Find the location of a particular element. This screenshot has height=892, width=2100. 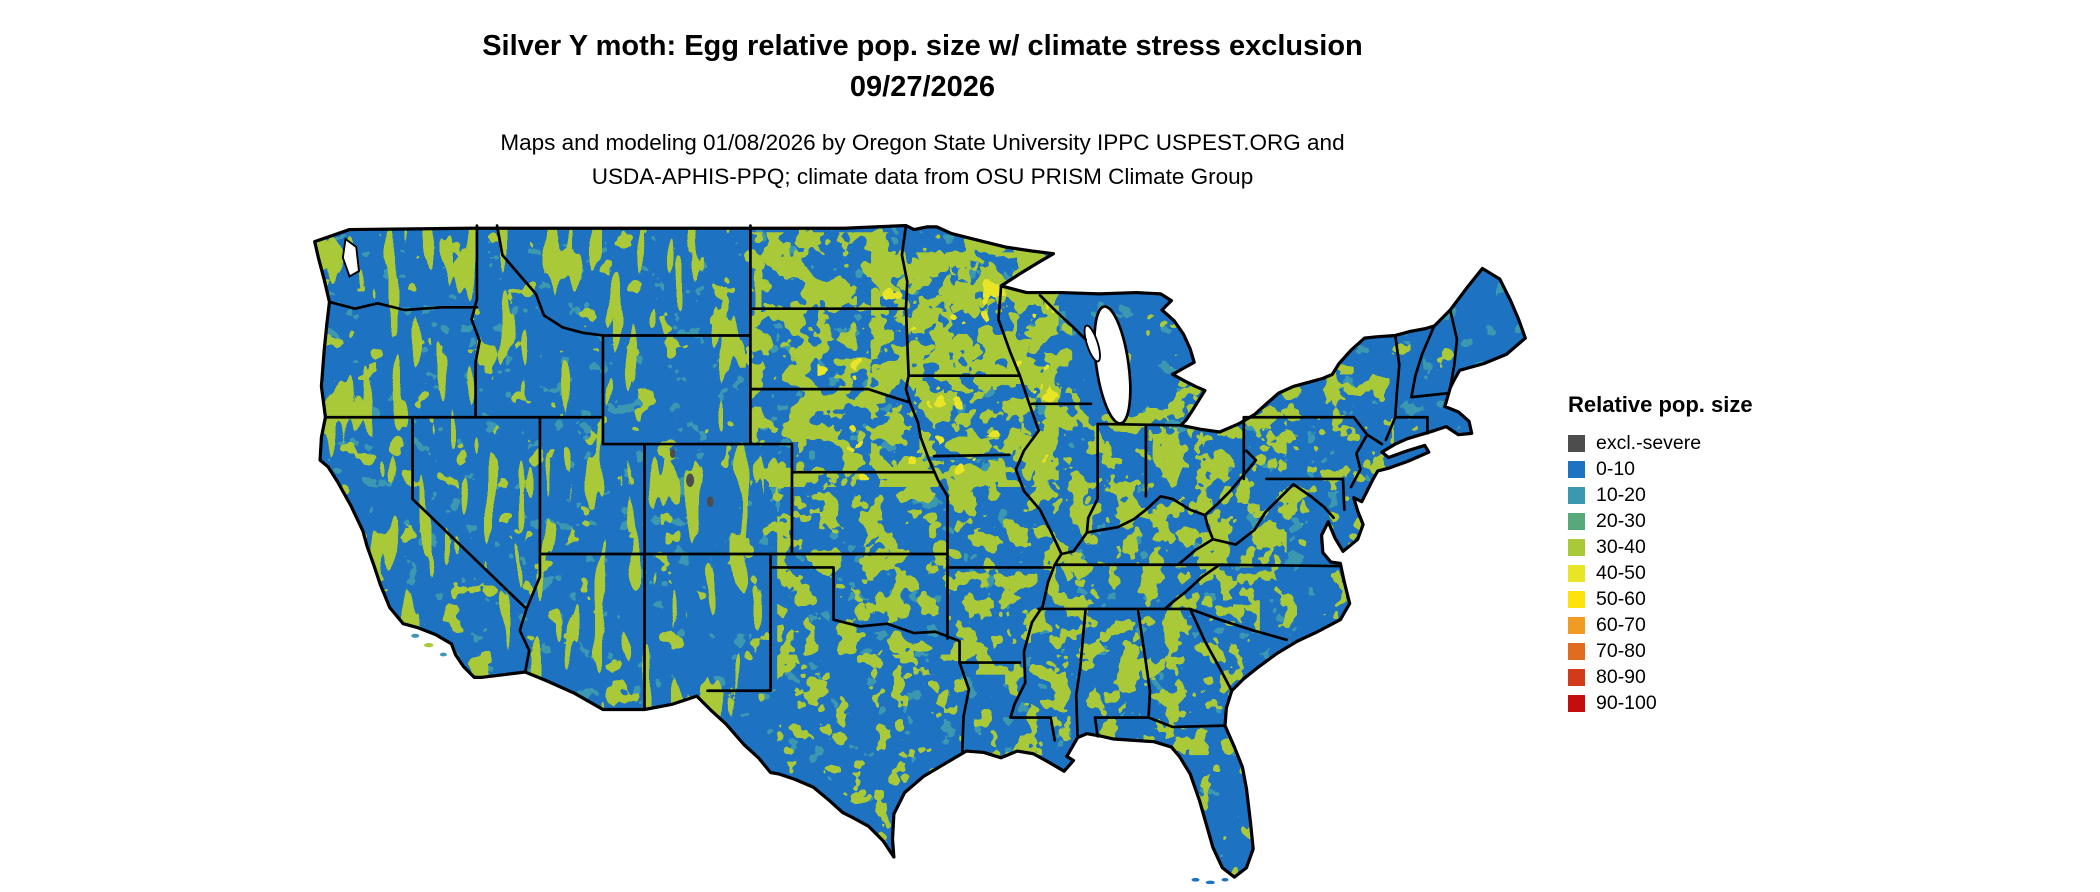

legend-label: 70-80 is located at coordinates (1621, 650).